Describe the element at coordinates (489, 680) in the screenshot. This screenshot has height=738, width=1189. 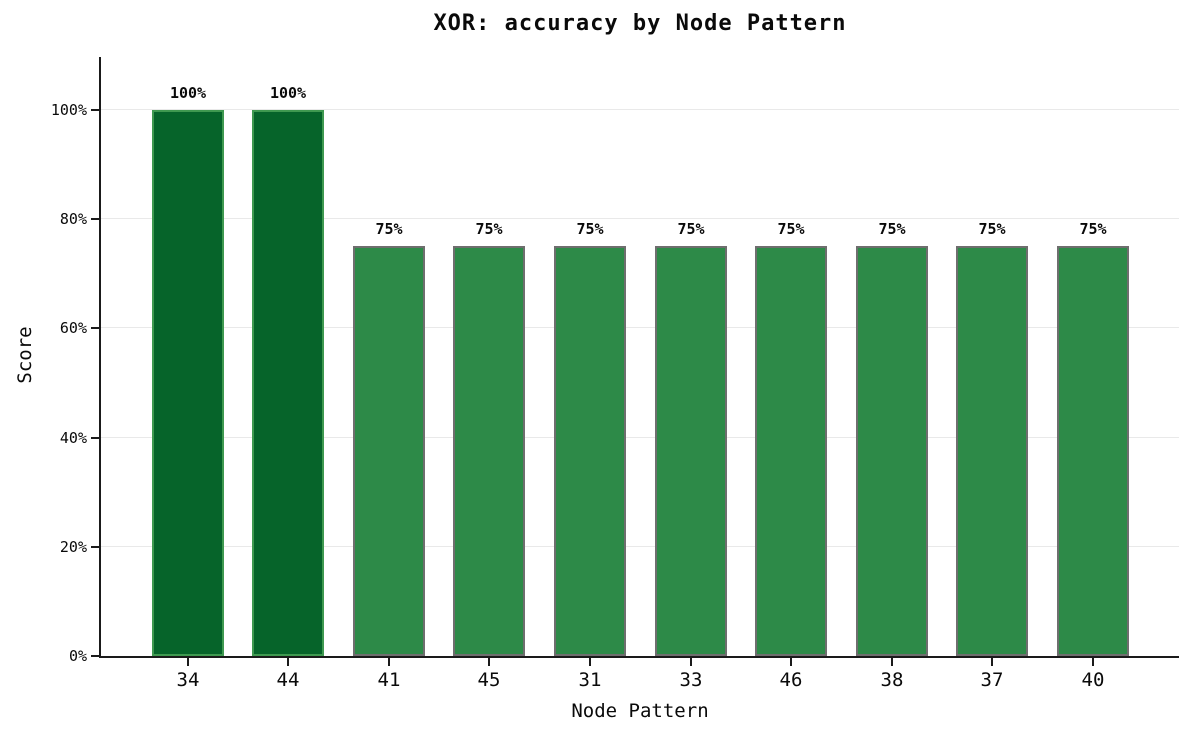
I see `x-tick-label: 45` at that location.